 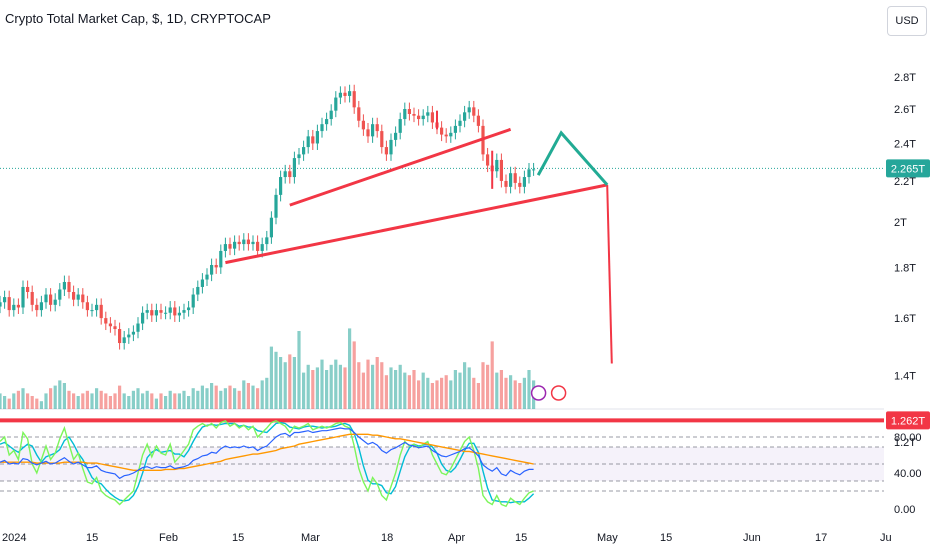 What do you see at coordinates (905, 443) in the screenshot?
I see `price-axis-tick: 1.2T` at bounding box center [905, 443].